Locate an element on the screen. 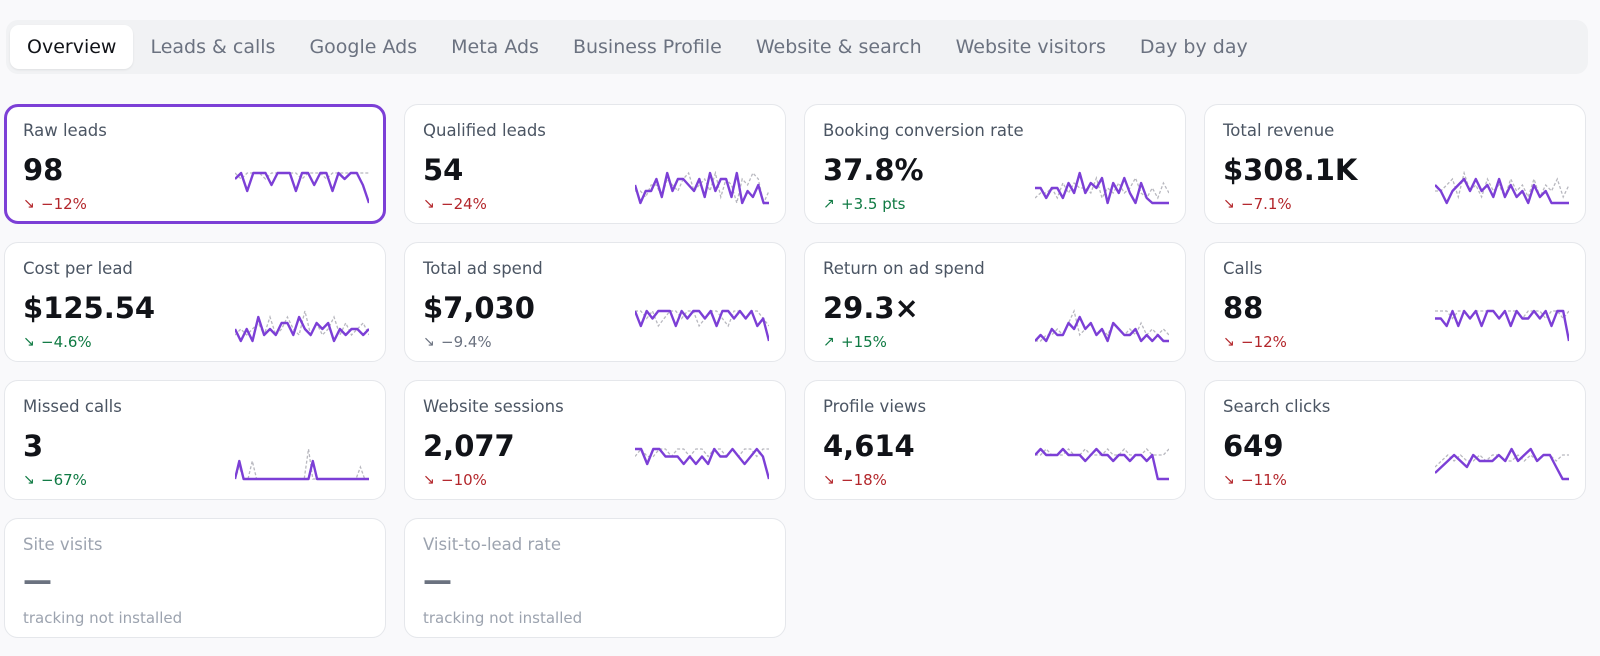 This screenshot has height=656, width=1600. kpi-label: Missed calls is located at coordinates (72, 406).